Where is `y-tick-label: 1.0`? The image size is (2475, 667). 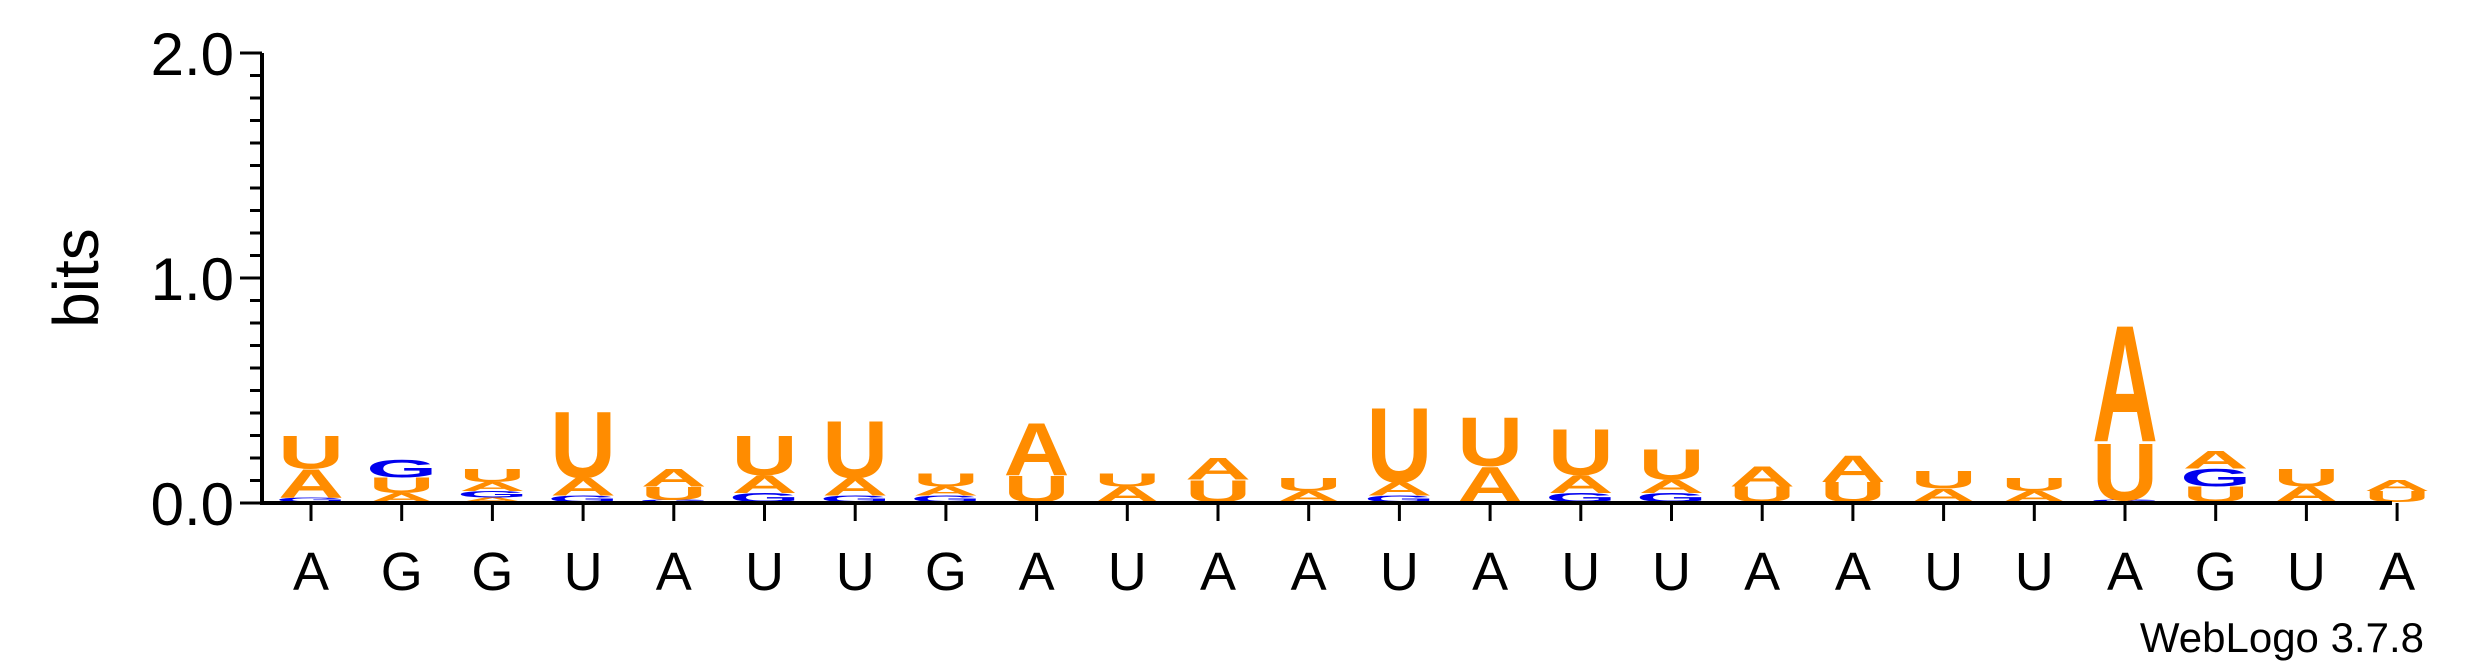 y-tick-label: 1.0 is located at coordinates (192, 279).